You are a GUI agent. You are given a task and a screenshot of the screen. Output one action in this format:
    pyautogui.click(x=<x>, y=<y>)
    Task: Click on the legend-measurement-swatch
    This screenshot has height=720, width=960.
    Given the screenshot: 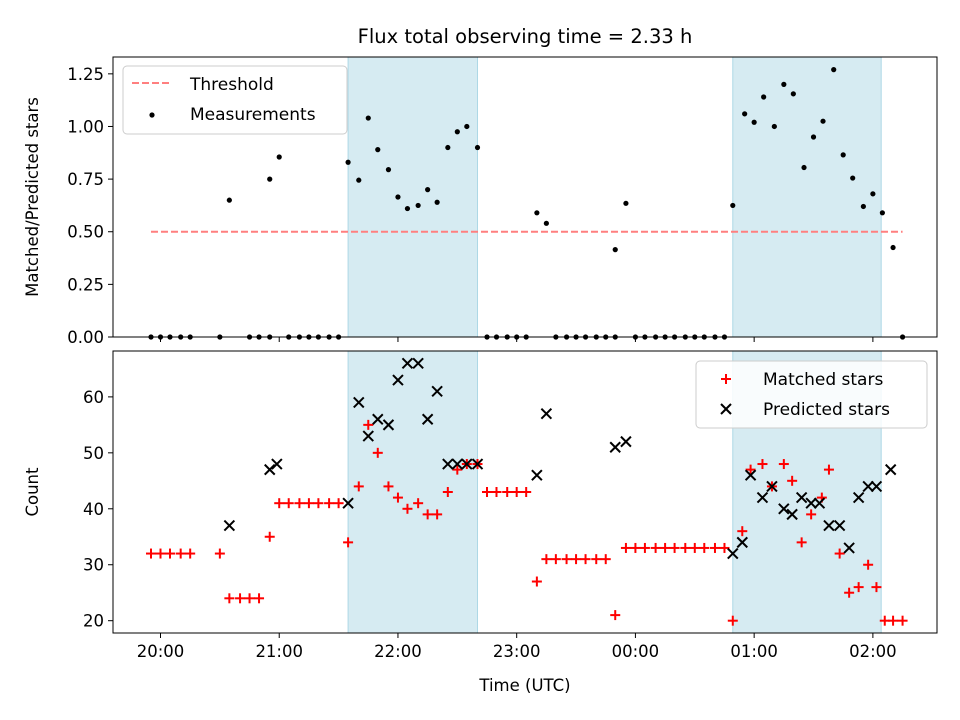 What is the action you would take?
    pyautogui.click(x=152, y=115)
    